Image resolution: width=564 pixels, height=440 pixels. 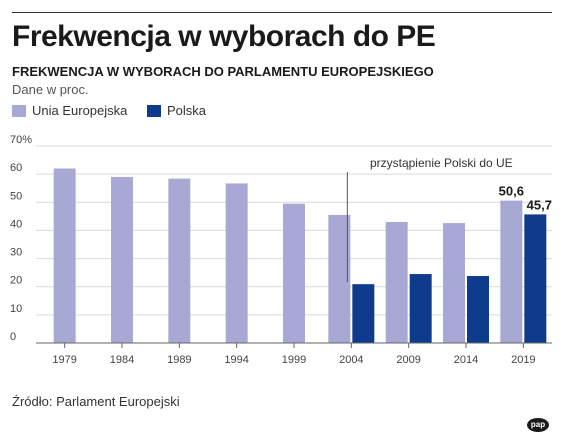 What do you see at coordinates (16, 224) in the screenshot?
I see `y-tick-label: 40` at bounding box center [16, 224].